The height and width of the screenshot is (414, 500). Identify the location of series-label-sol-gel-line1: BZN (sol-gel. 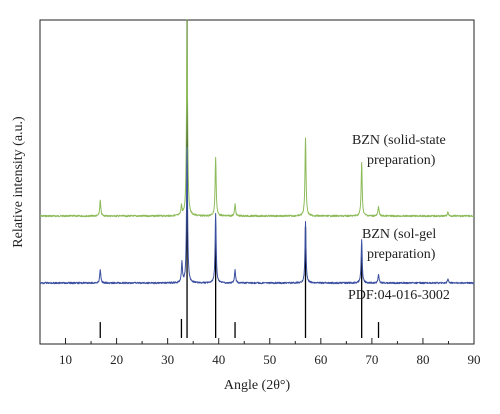
(399, 234).